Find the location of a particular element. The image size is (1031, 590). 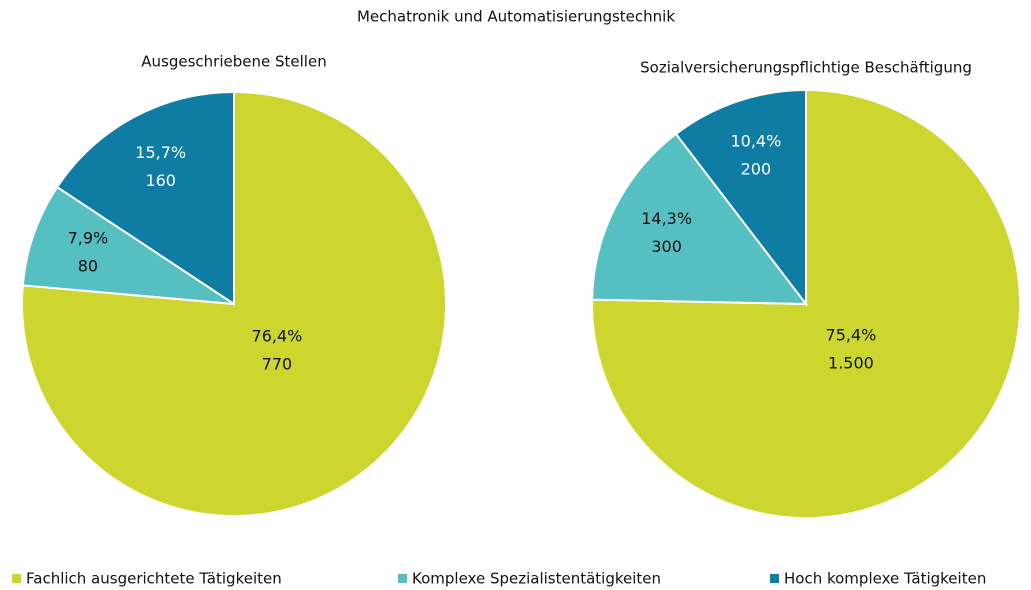

pie-percent-label: 10,4% is located at coordinates (755, 141).